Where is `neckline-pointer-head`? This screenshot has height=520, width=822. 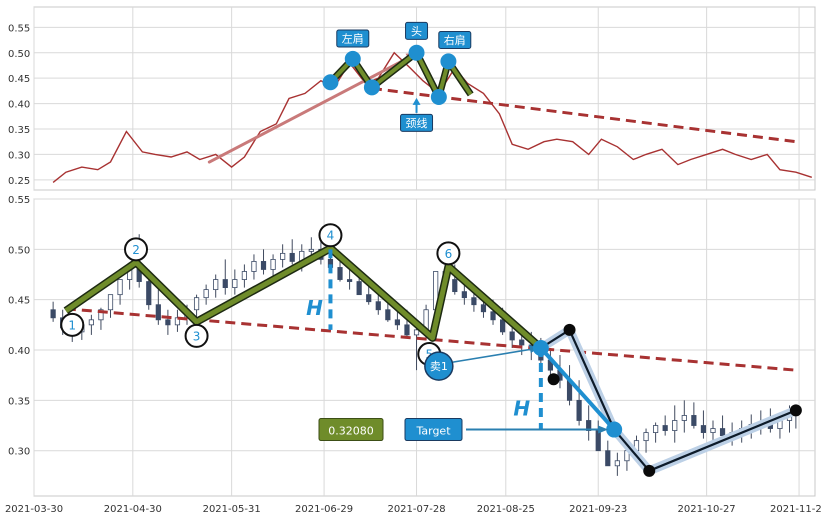 neckline-pointer-head is located at coordinates (416, 101).